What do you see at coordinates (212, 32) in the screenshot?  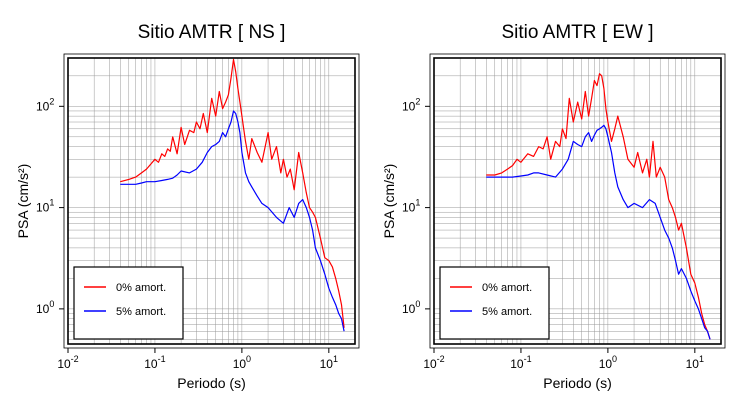 I see `chart-title: Sitio AMTR [ NS ]` at bounding box center [212, 32].